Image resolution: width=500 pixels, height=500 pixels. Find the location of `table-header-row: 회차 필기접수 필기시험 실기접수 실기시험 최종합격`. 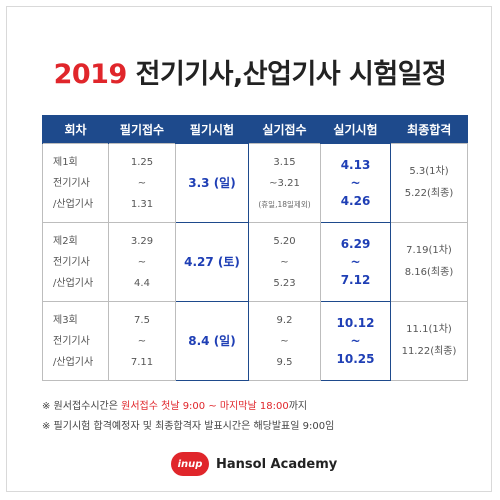

table-header-row: 회차 필기접수 필기시험 실기접수 실기시험 최종합격 is located at coordinates (255, 129).